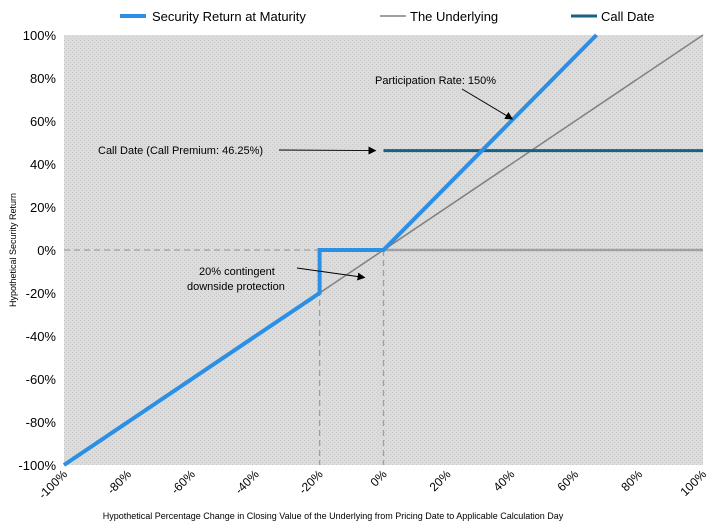 This screenshot has width=720, height=523. What do you see at coordinates (41, 293) in the screenshot?
I see `y-tick-label: -20%` at bounding box center [41, 293].